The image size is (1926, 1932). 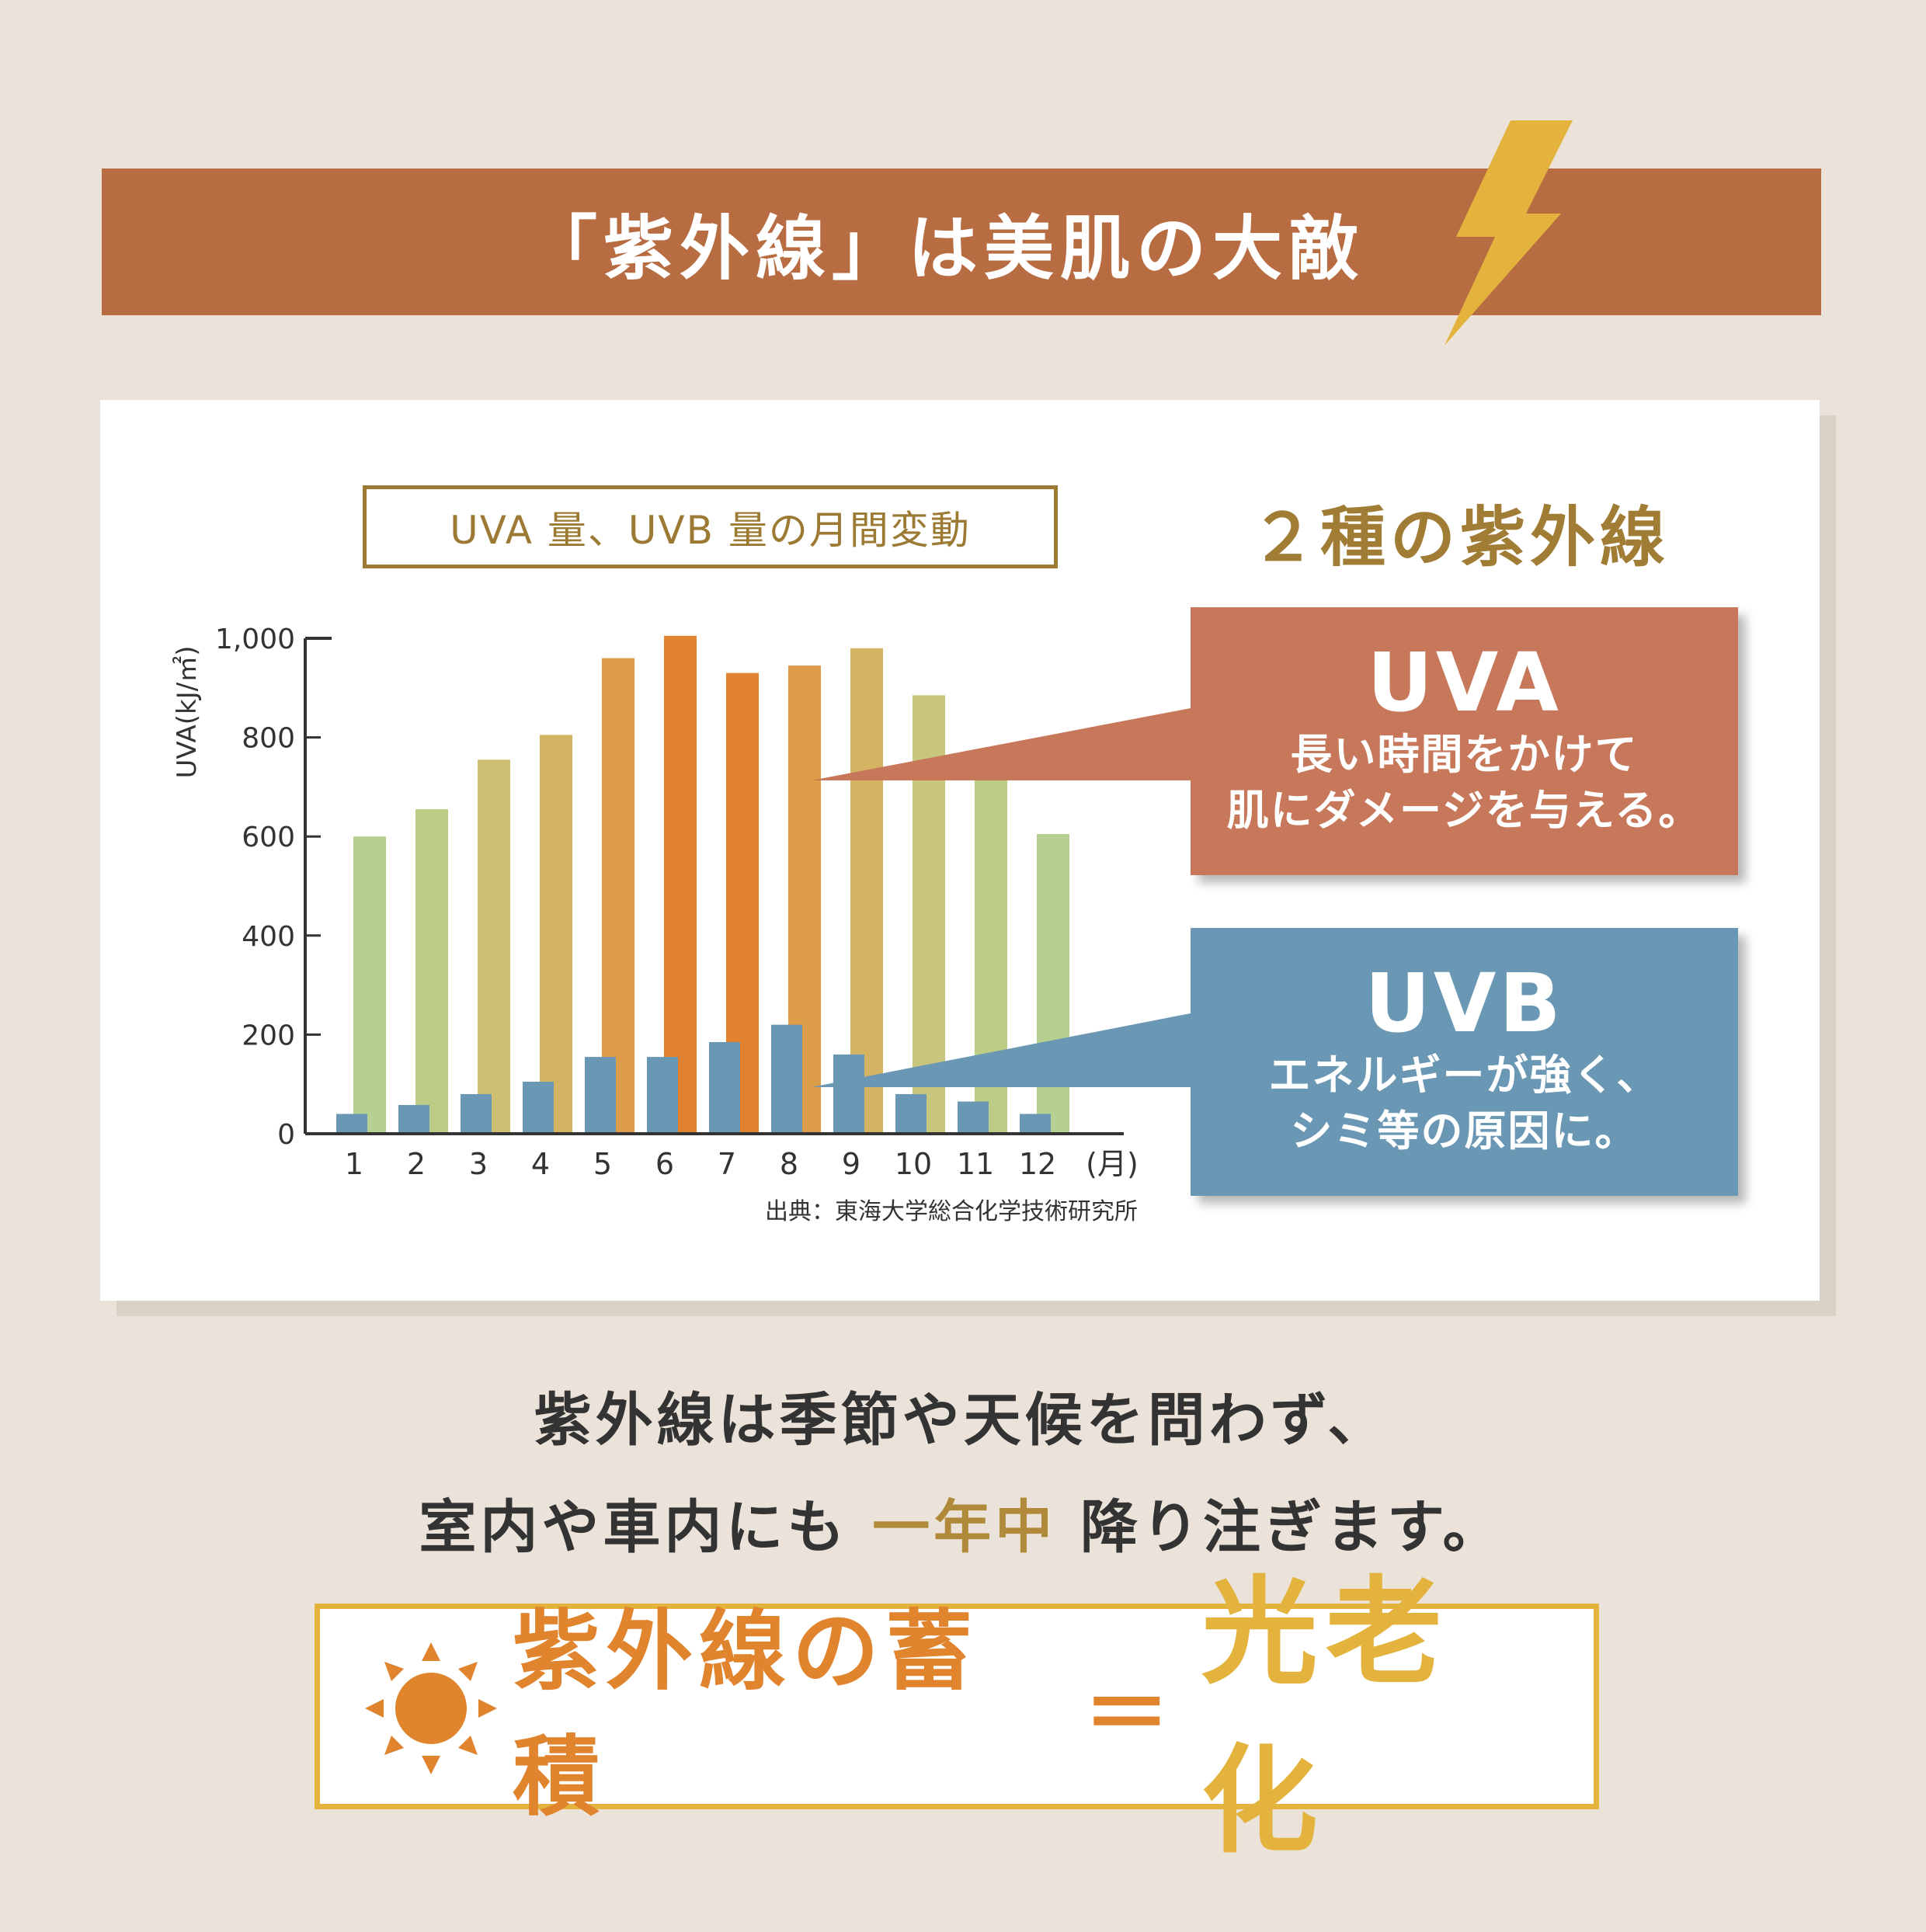 What do you see at coordinates (913, 1164) in the screenshot?
I see `x-tick-label: 10` at bounding box center [913, 1164].